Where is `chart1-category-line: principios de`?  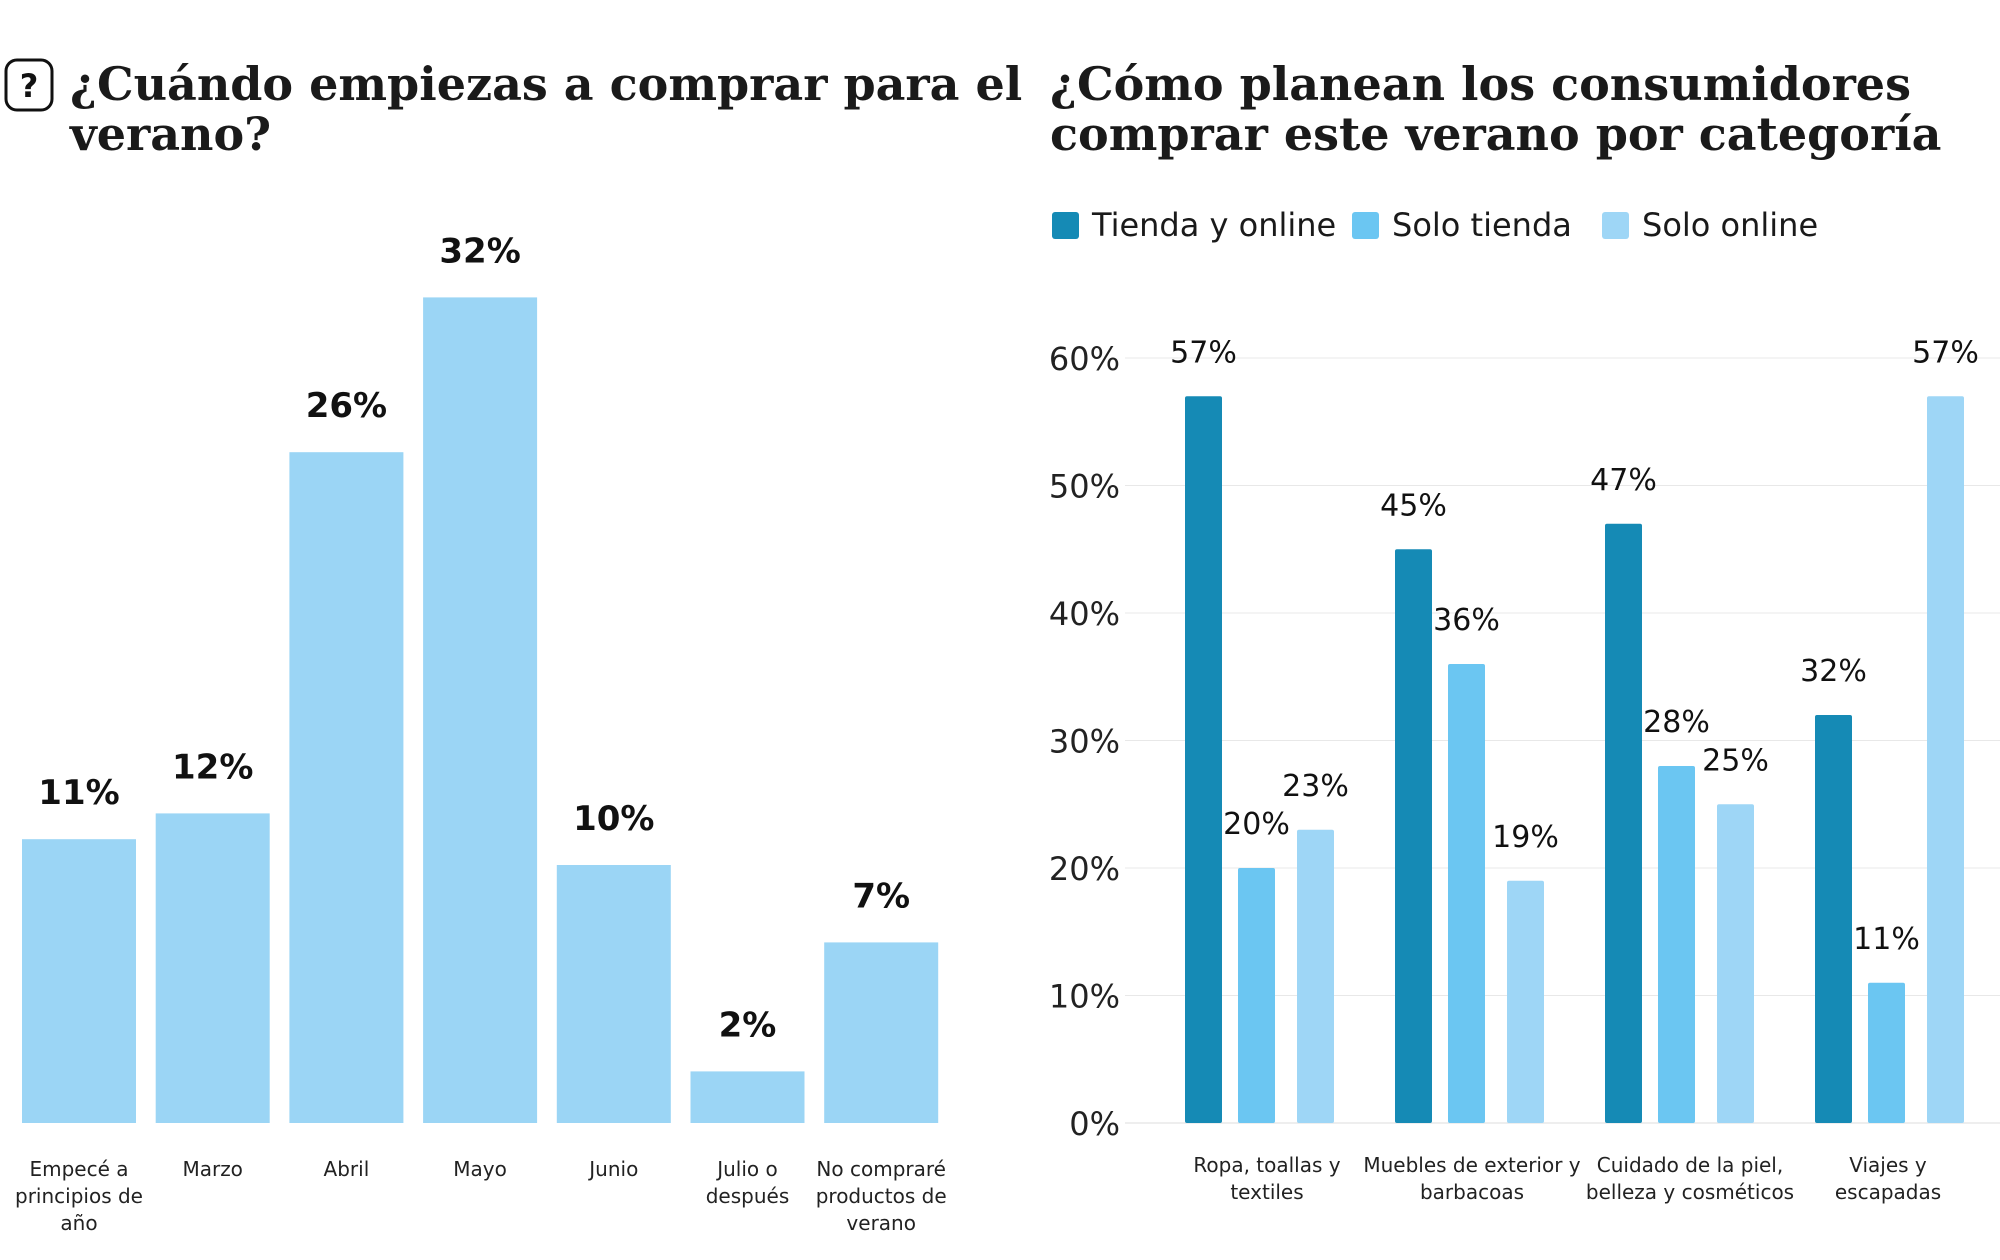
chart1-category-line: principios de is located at coordinates (79, 1196).